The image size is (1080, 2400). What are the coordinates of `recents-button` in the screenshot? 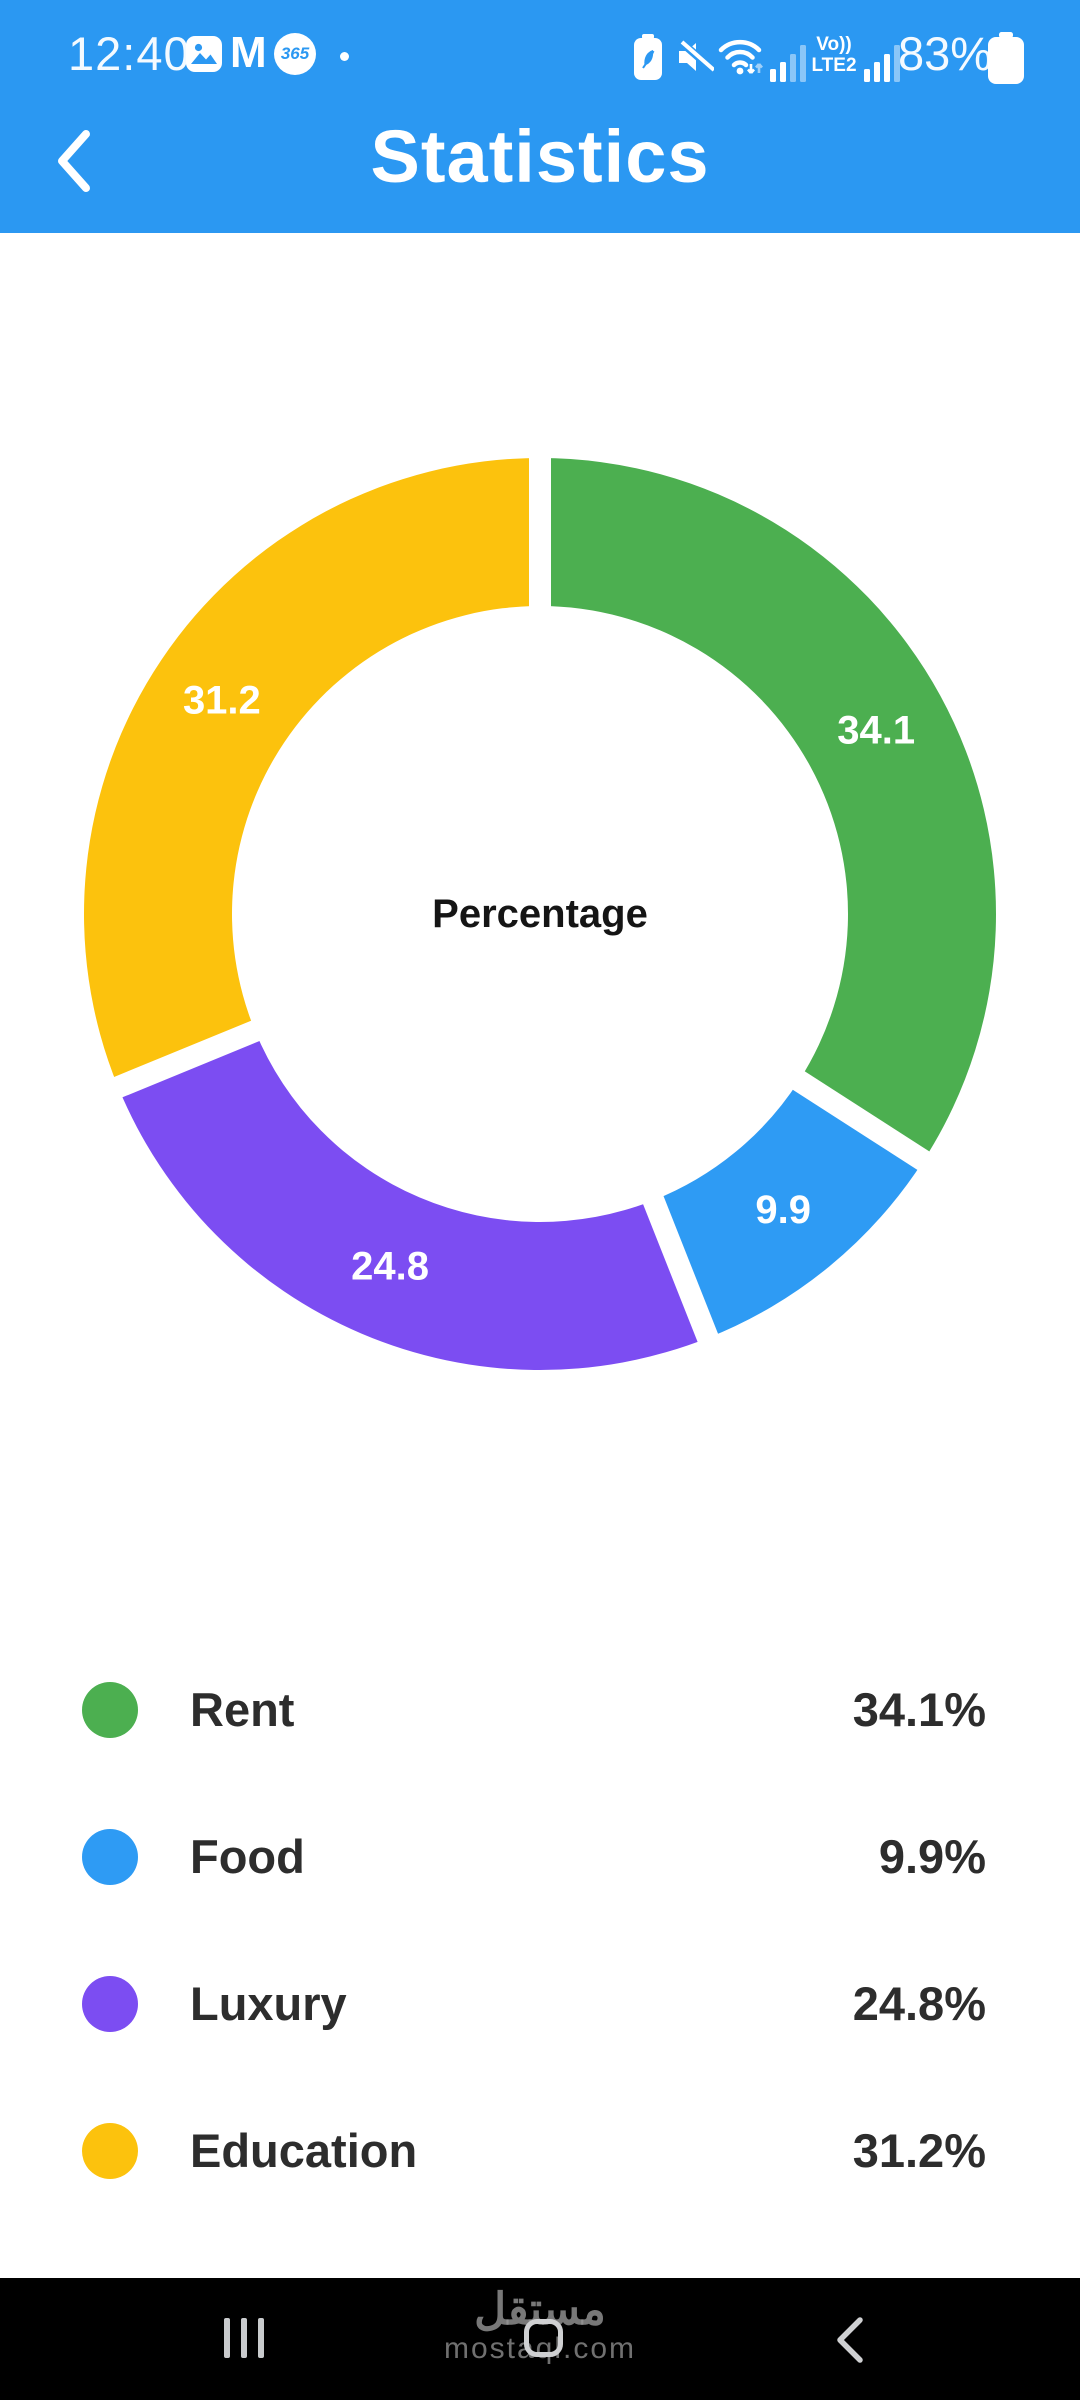 It's located at (244, 2338).